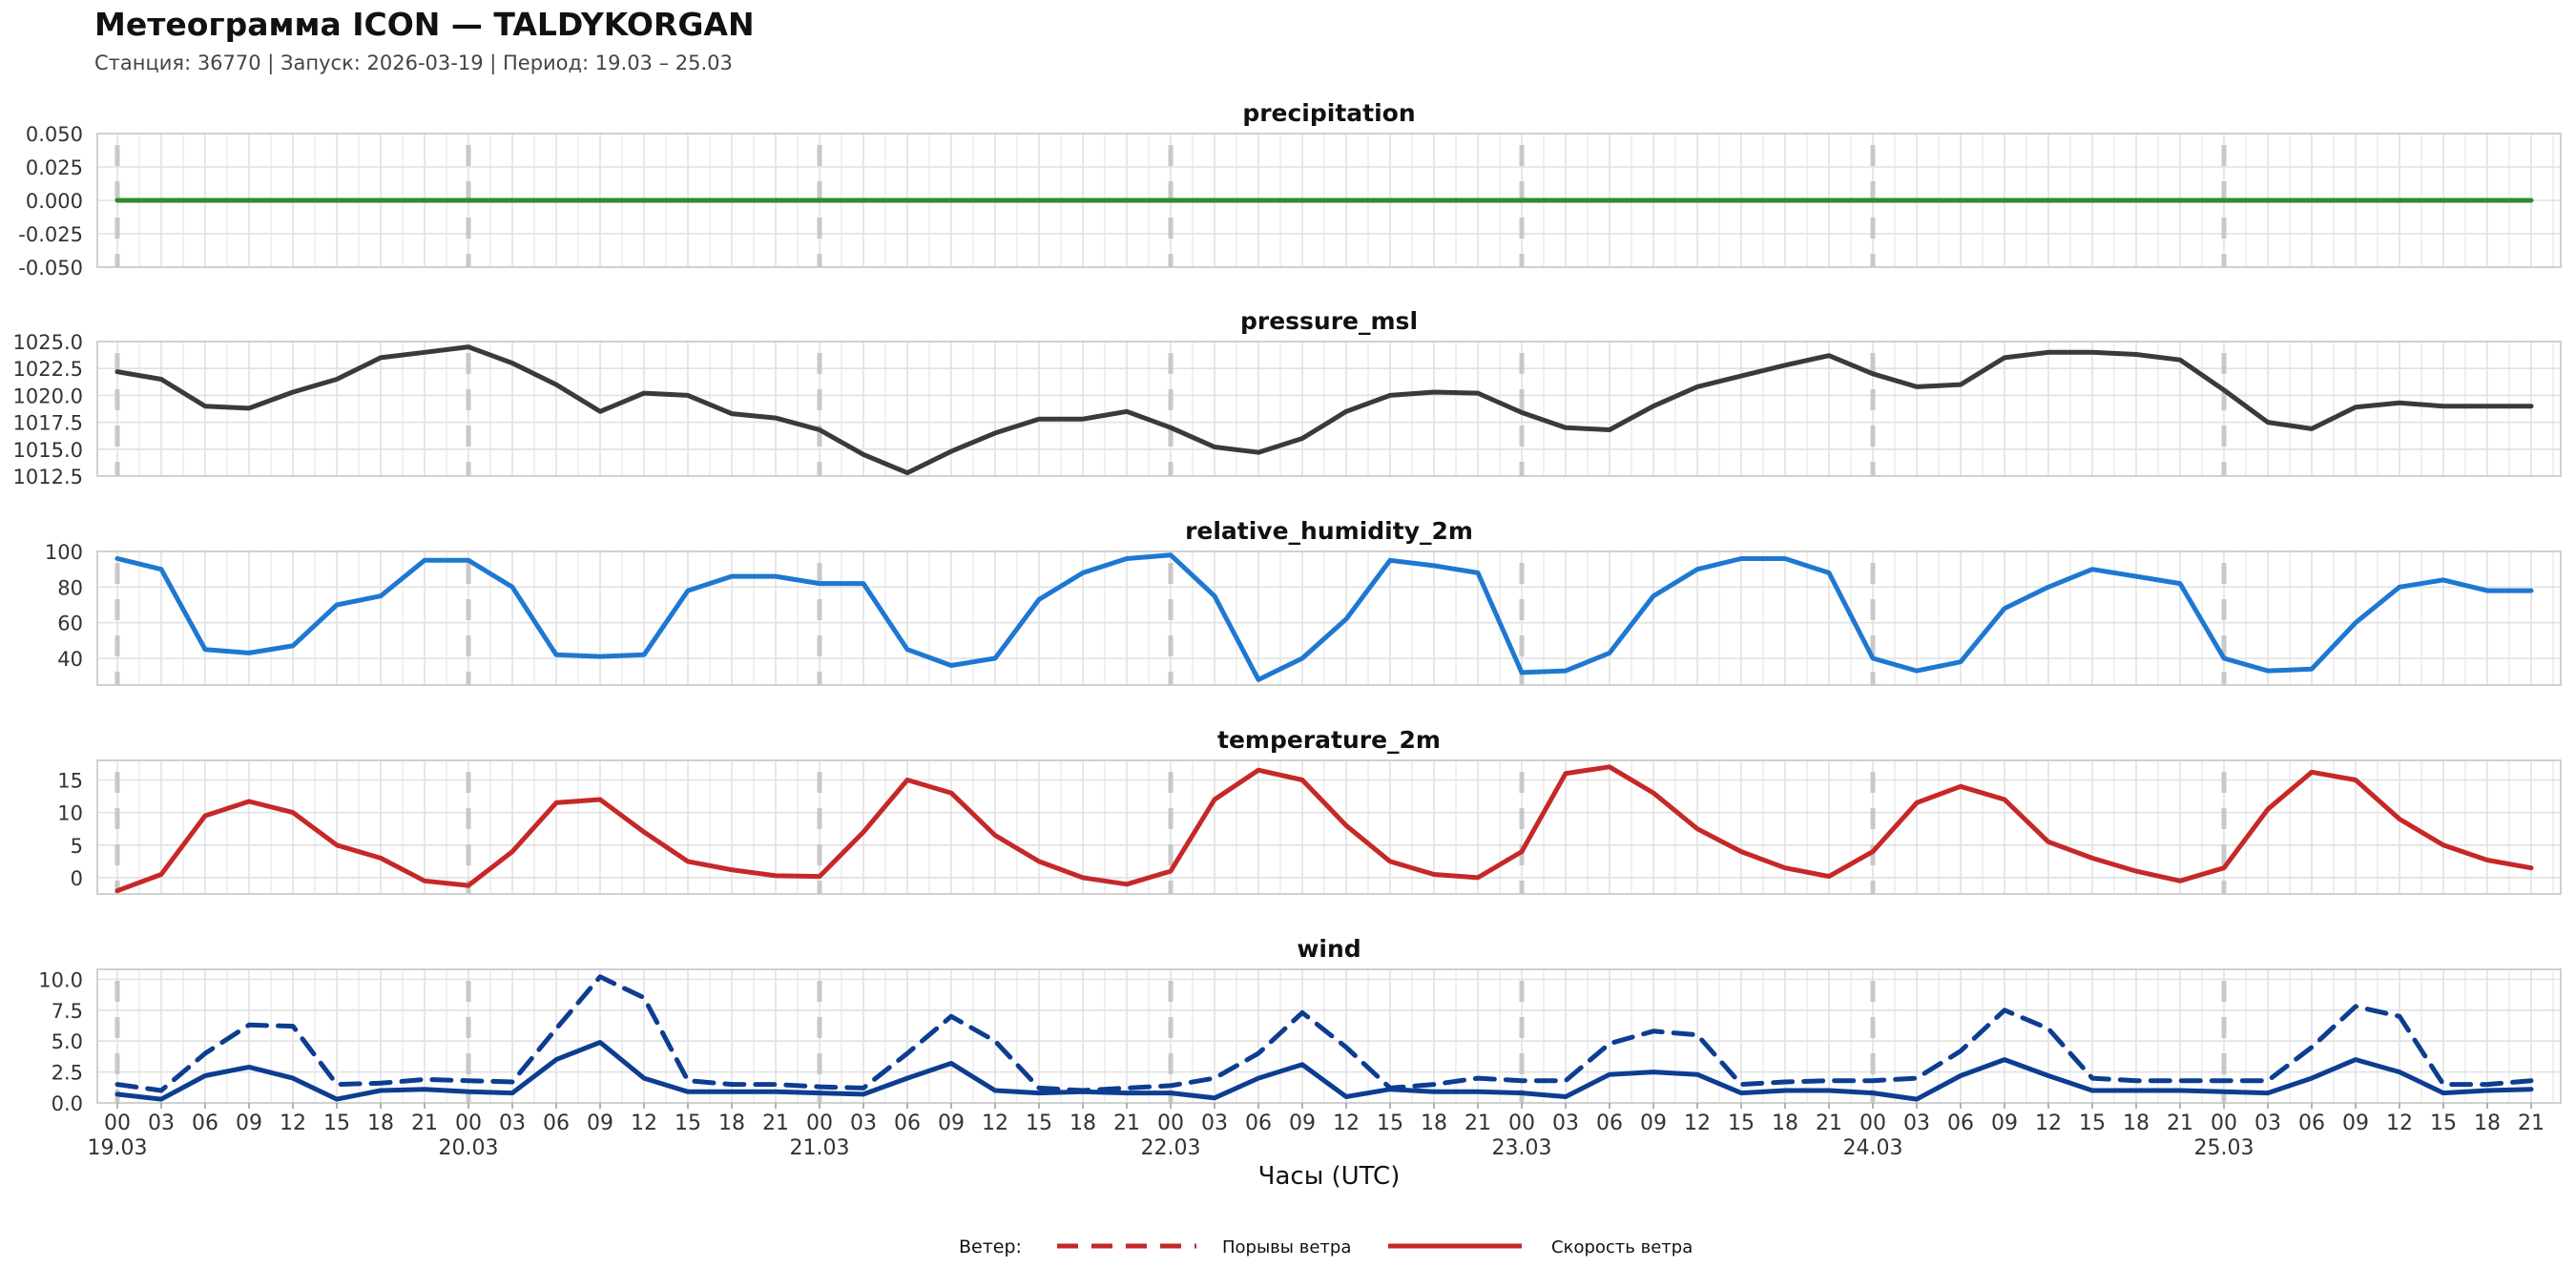 The width and height of the screenshot is (2576, 1288). What do you see at coordinates (50, 234) in the screenshot?
I see `y-tick-label: -0.025` at bounding box center [50, 234].